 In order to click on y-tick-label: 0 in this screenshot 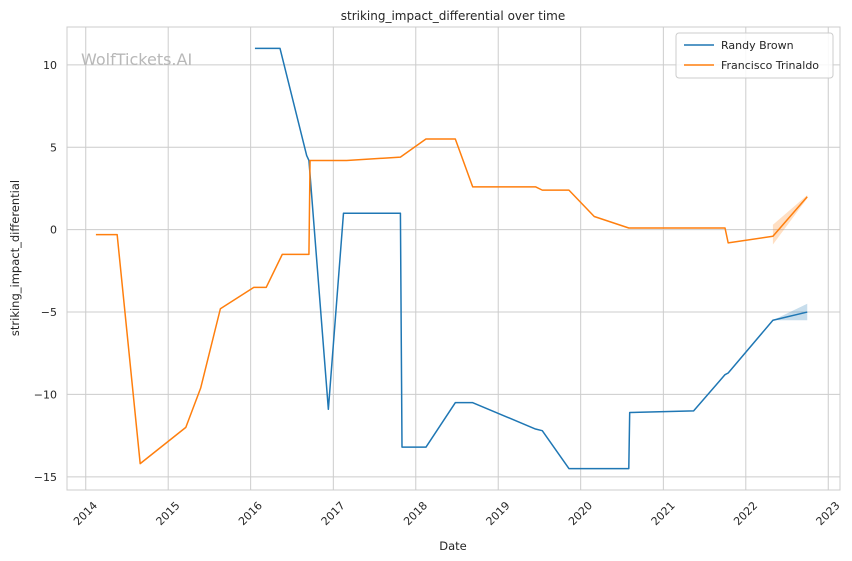, I will do `click(53, 230)`.